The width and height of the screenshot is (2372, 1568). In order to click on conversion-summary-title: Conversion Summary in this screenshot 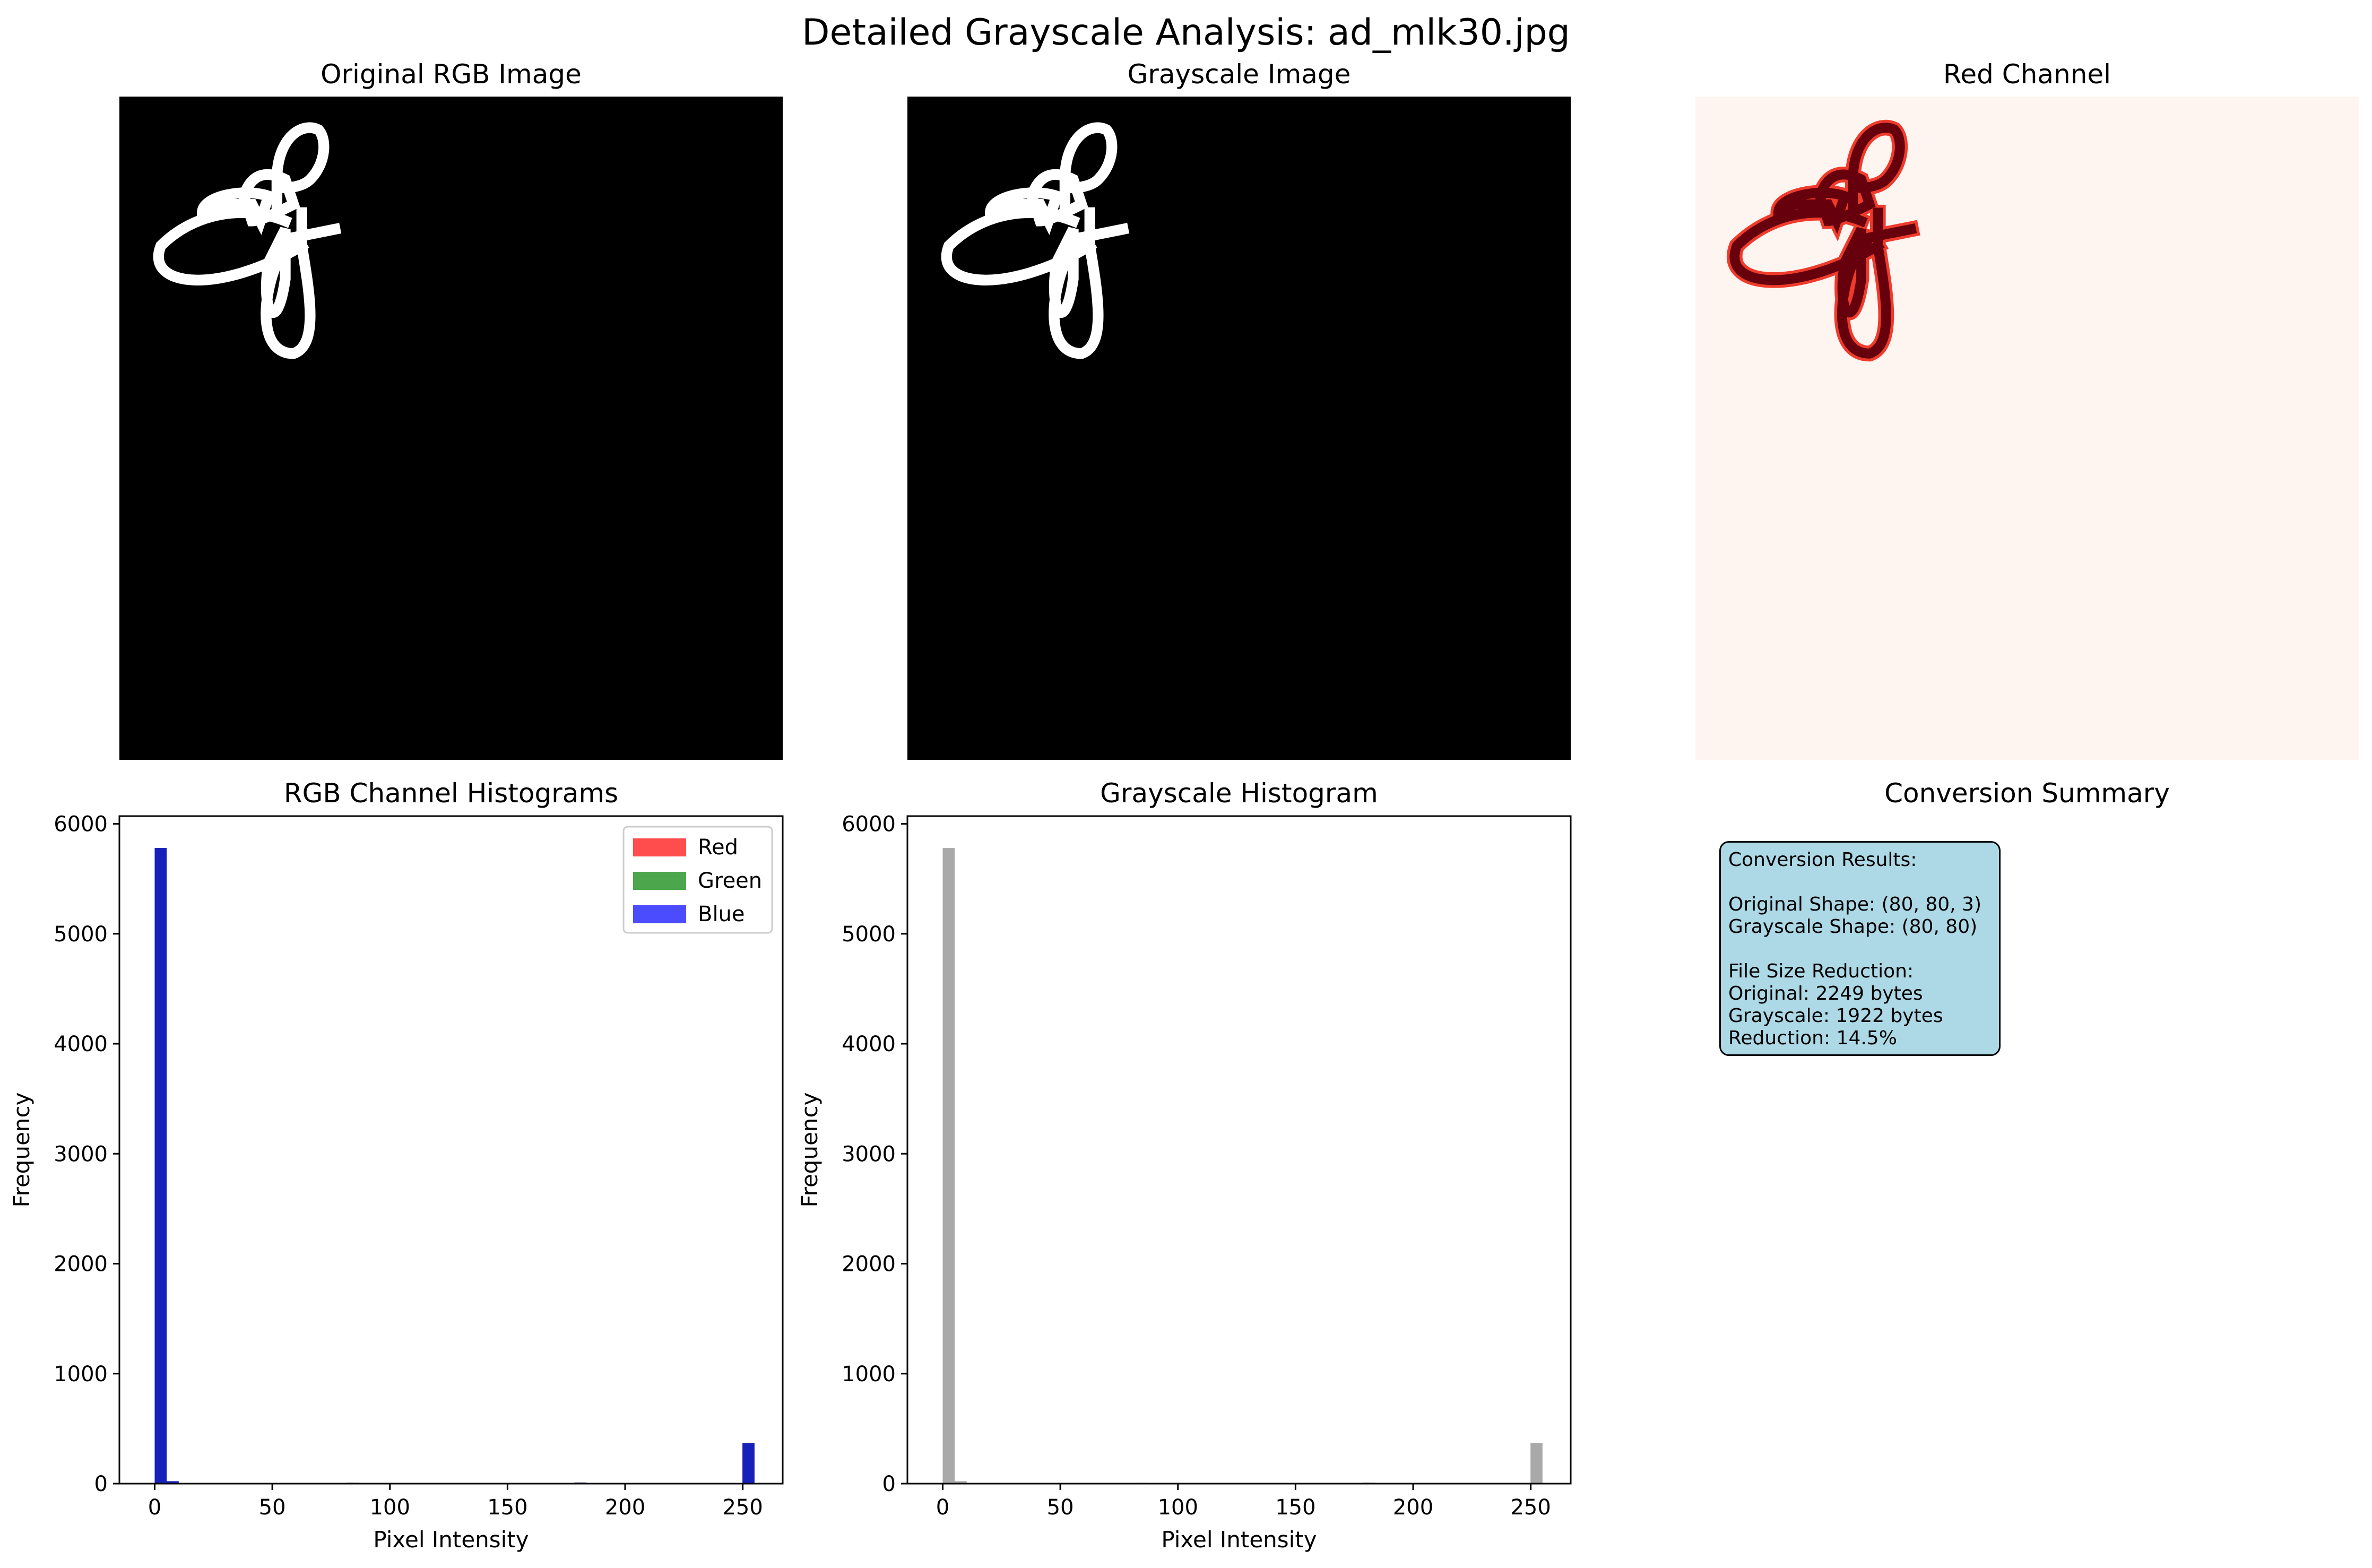, I will do `click(2027, 793)`.